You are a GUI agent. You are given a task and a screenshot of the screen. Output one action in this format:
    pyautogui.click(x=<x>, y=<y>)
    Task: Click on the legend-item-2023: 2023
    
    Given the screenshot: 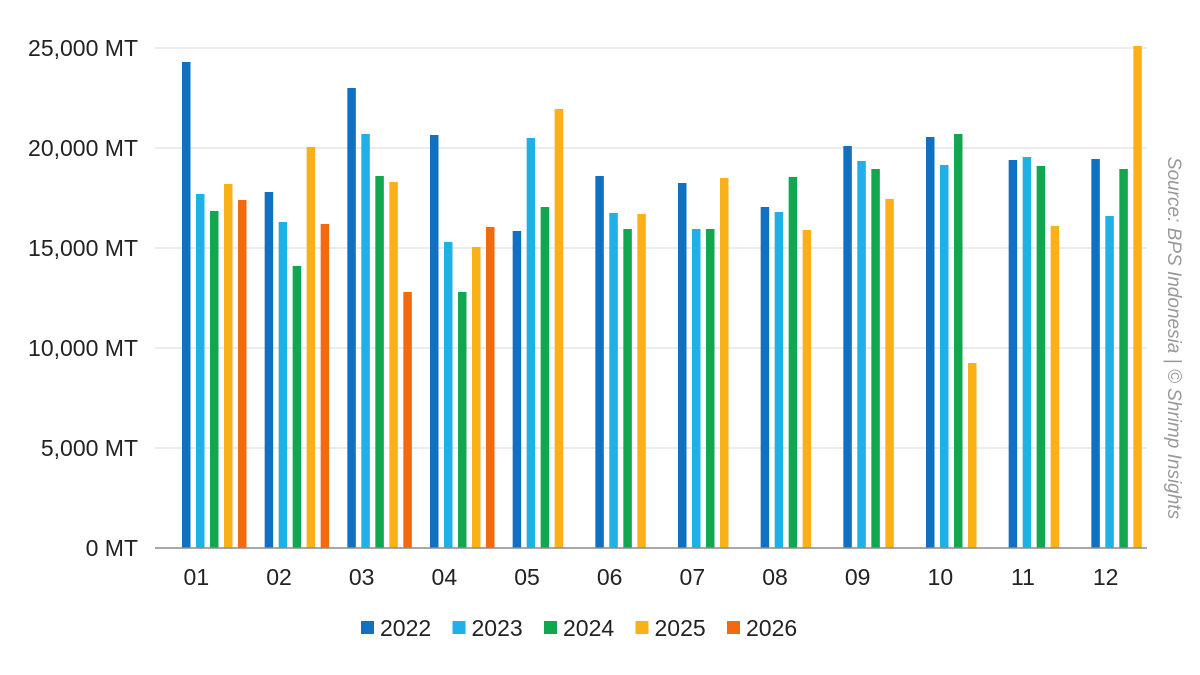 What is the action you would take?
    pyautogui.click(x=487, y=628)
    